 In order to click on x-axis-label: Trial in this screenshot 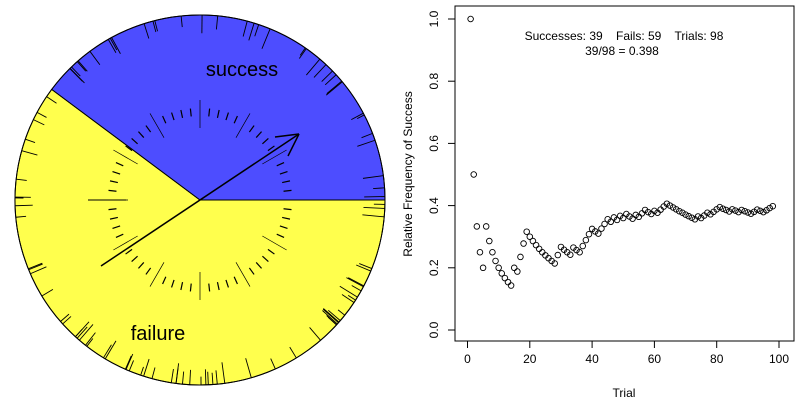, I will do `click(624, 393)`.